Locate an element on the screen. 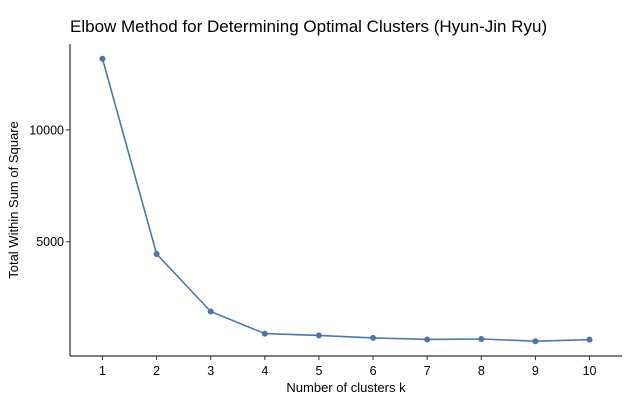 The height and width of the screenshot is (404, 635). x-tick-label: 2 is located at coordinates (156, 371).